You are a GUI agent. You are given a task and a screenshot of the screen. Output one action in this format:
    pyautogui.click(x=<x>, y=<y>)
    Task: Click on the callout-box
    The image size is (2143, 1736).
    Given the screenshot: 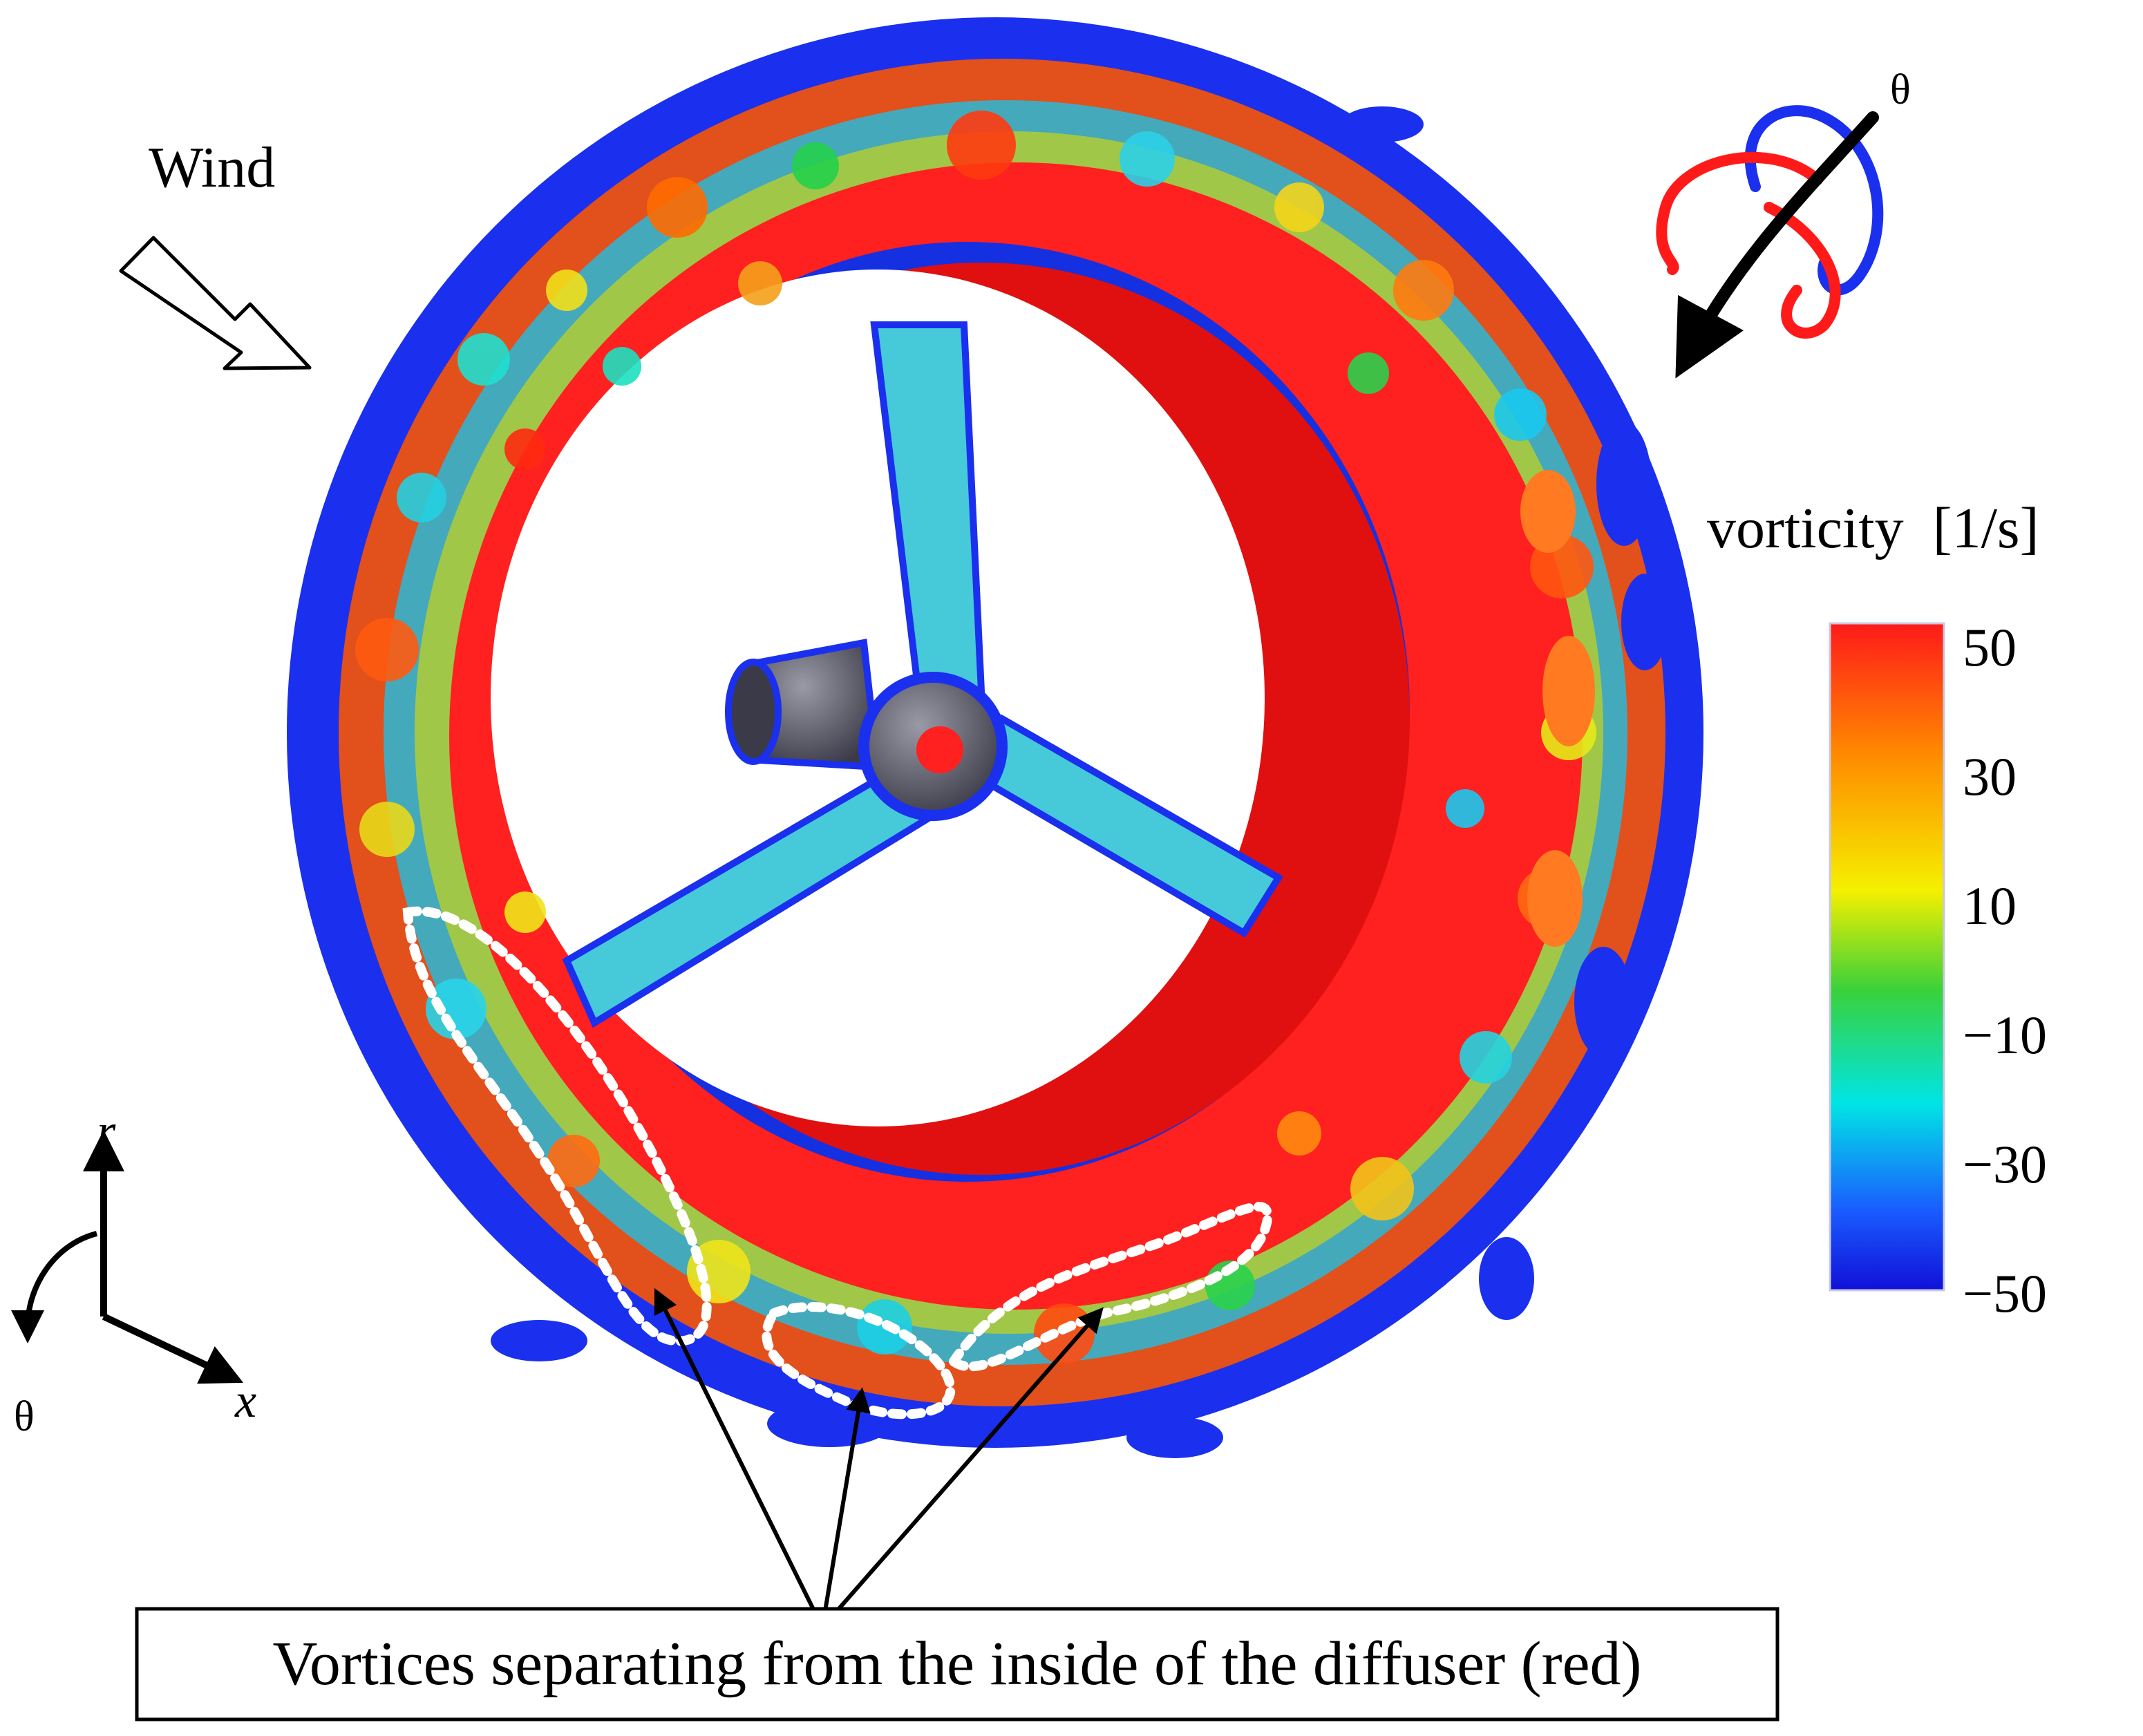 What is the action you would take?
    pyautogui.click(x=957, y=1664)
    